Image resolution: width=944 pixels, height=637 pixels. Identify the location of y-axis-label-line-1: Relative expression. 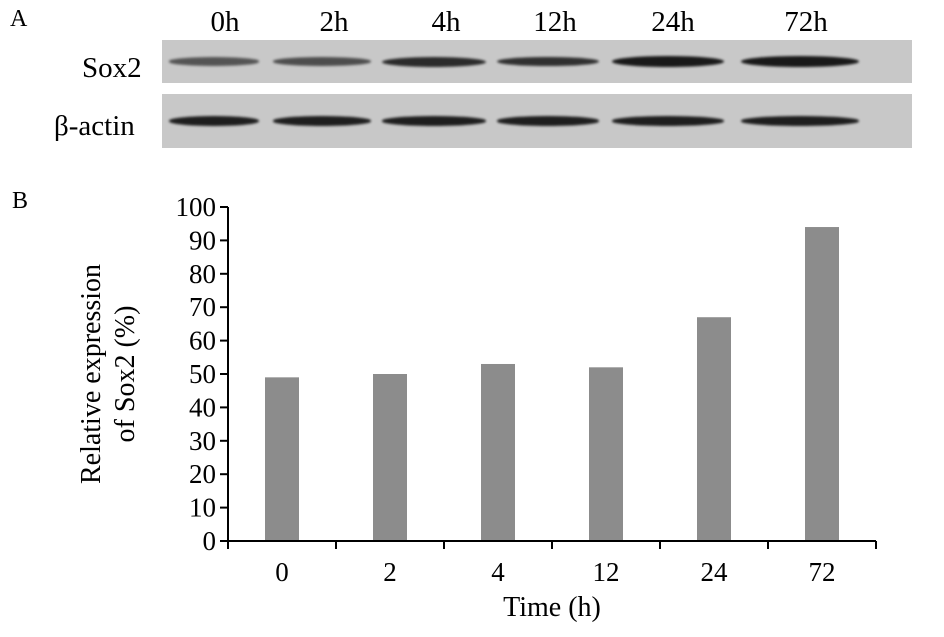
(91, 374).